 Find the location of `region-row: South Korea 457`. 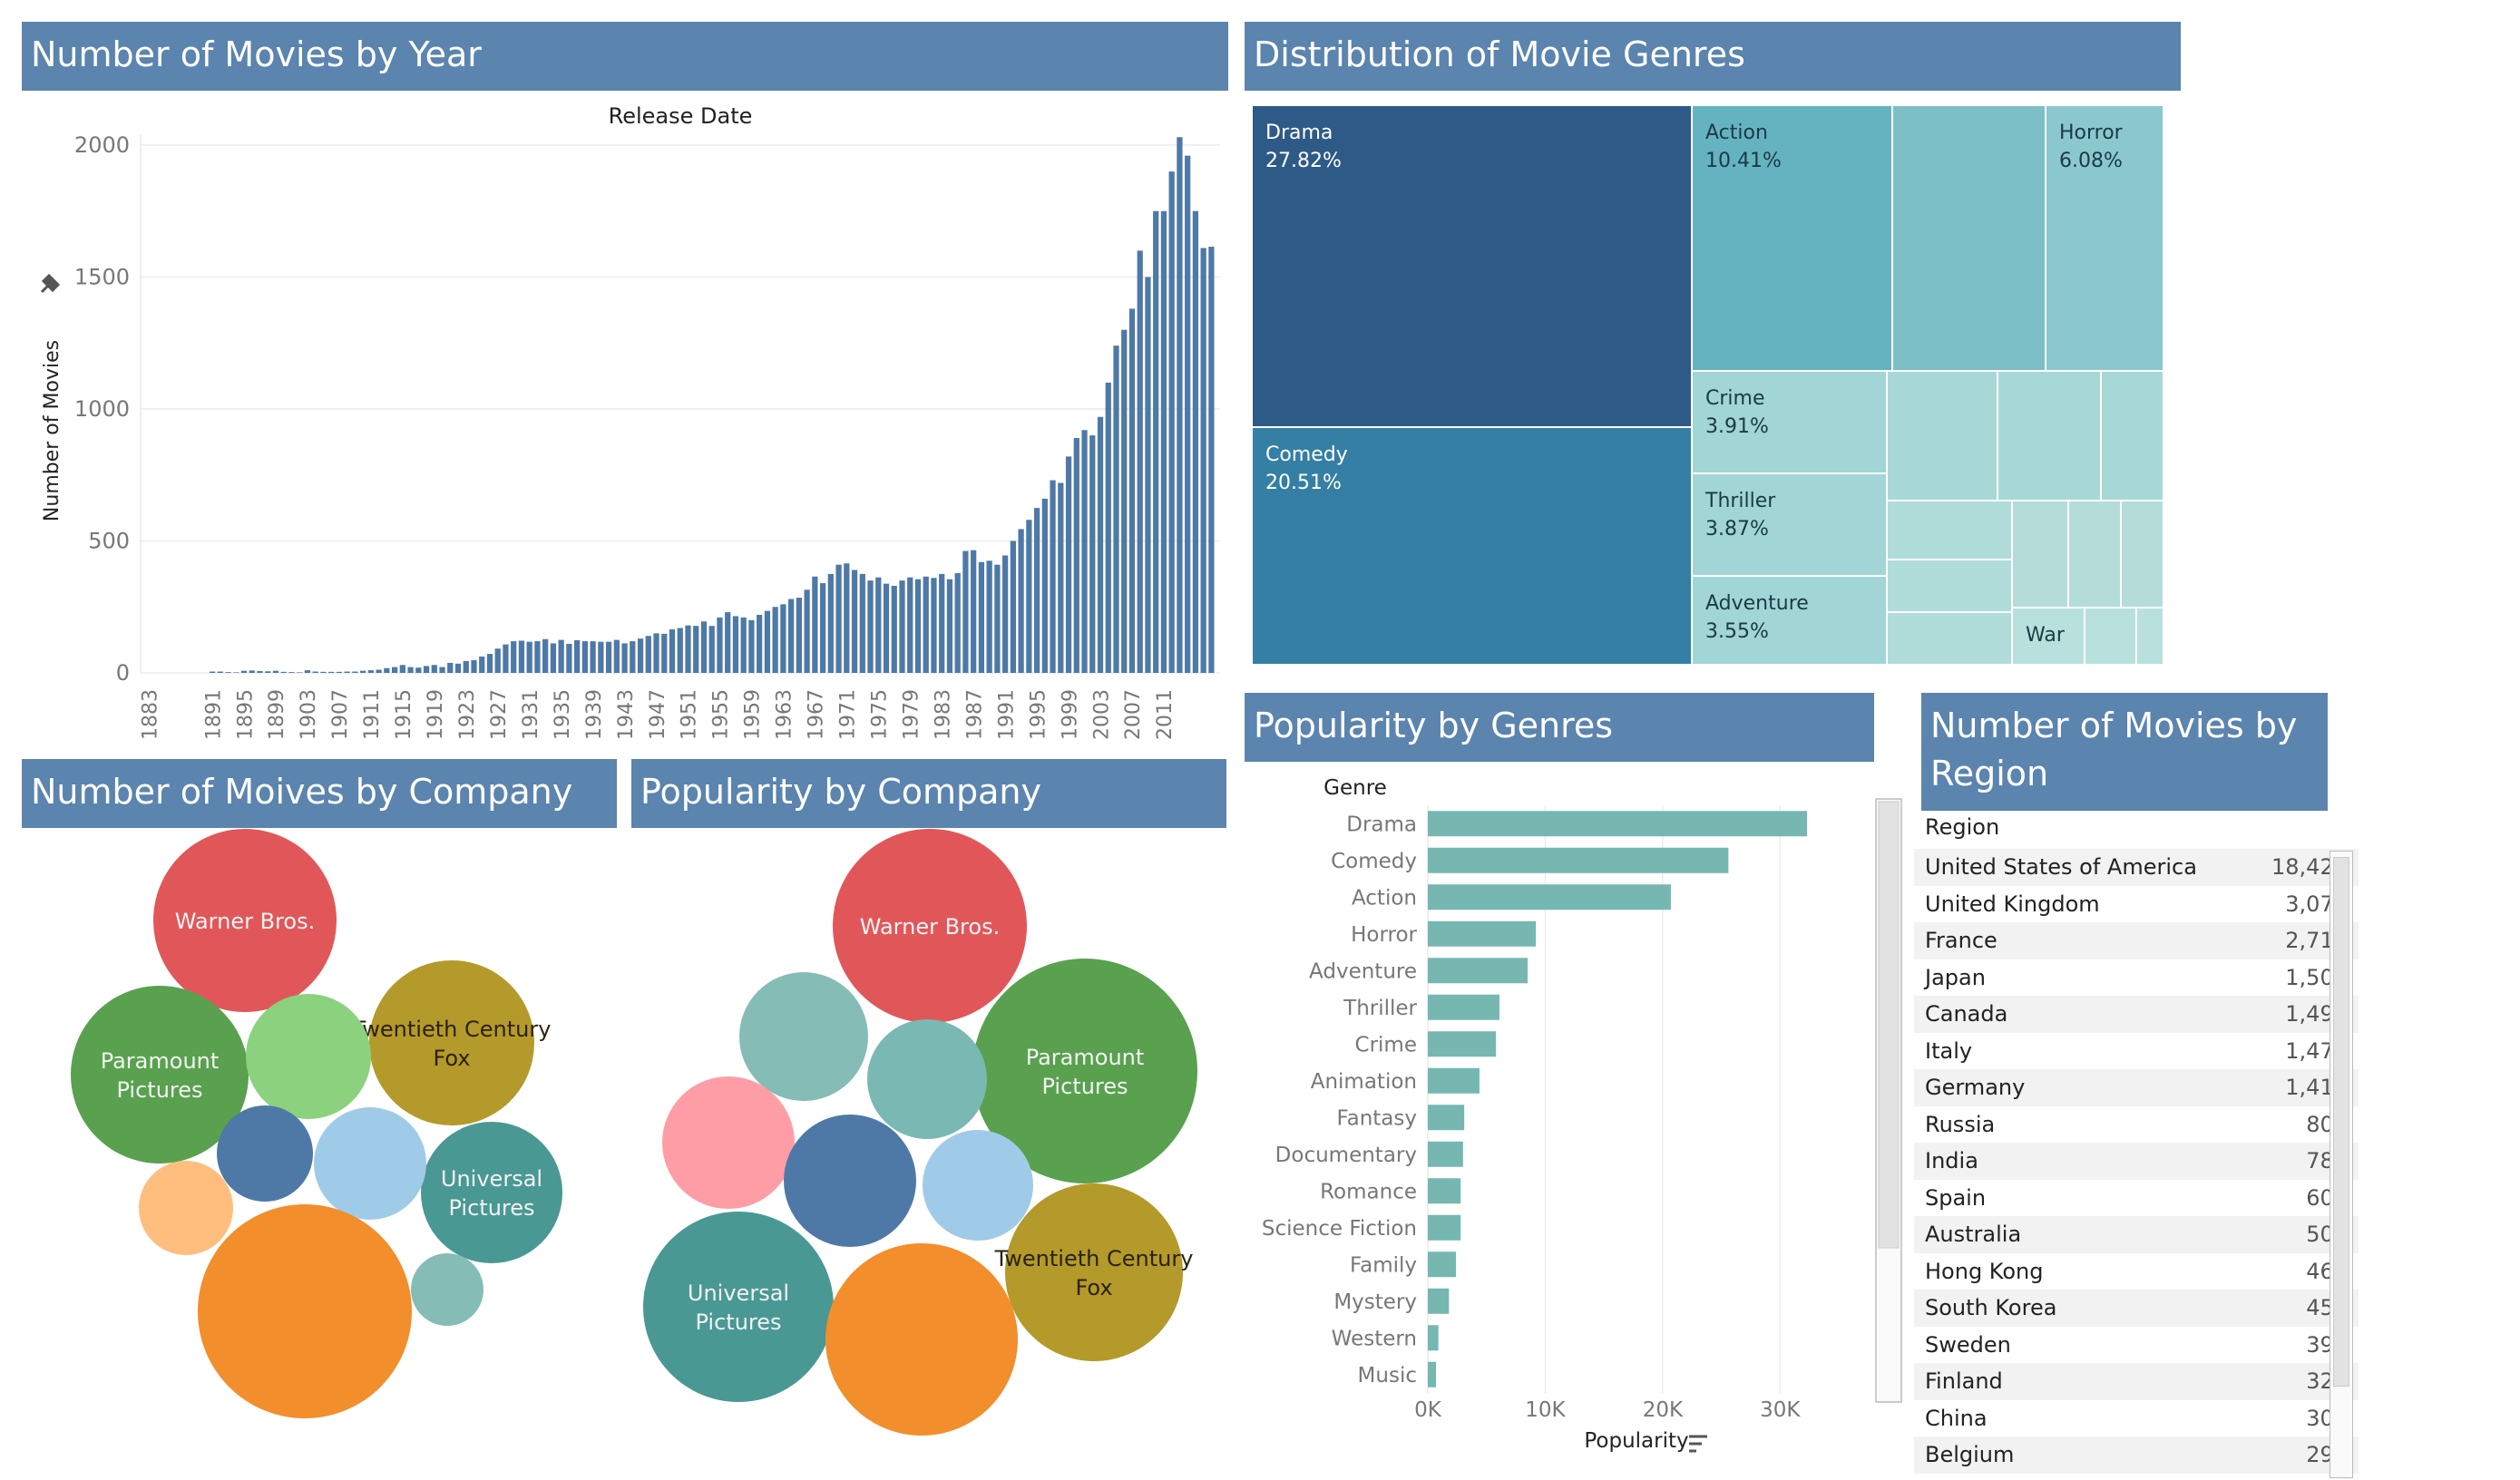

region-row: South Korea 457 is located at coordinates (2136, 1308).